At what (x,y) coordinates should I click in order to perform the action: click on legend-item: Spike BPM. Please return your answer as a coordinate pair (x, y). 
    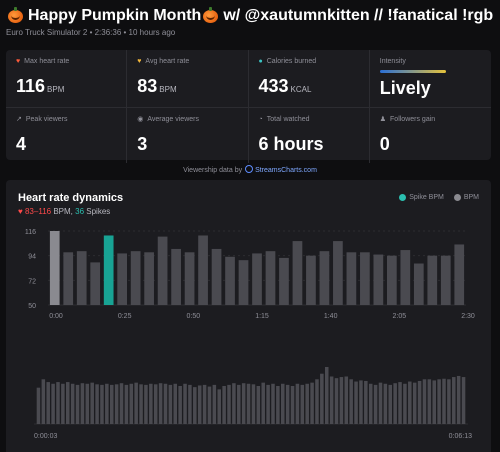
    Looking at the image, I should click on (421, 197).